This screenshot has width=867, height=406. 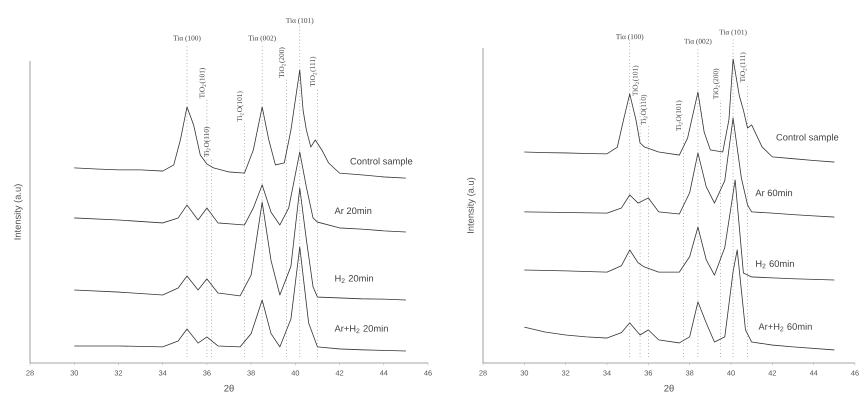 I want to click on series-label: H$_{2}$ 20min, so click(x=354, y=278).